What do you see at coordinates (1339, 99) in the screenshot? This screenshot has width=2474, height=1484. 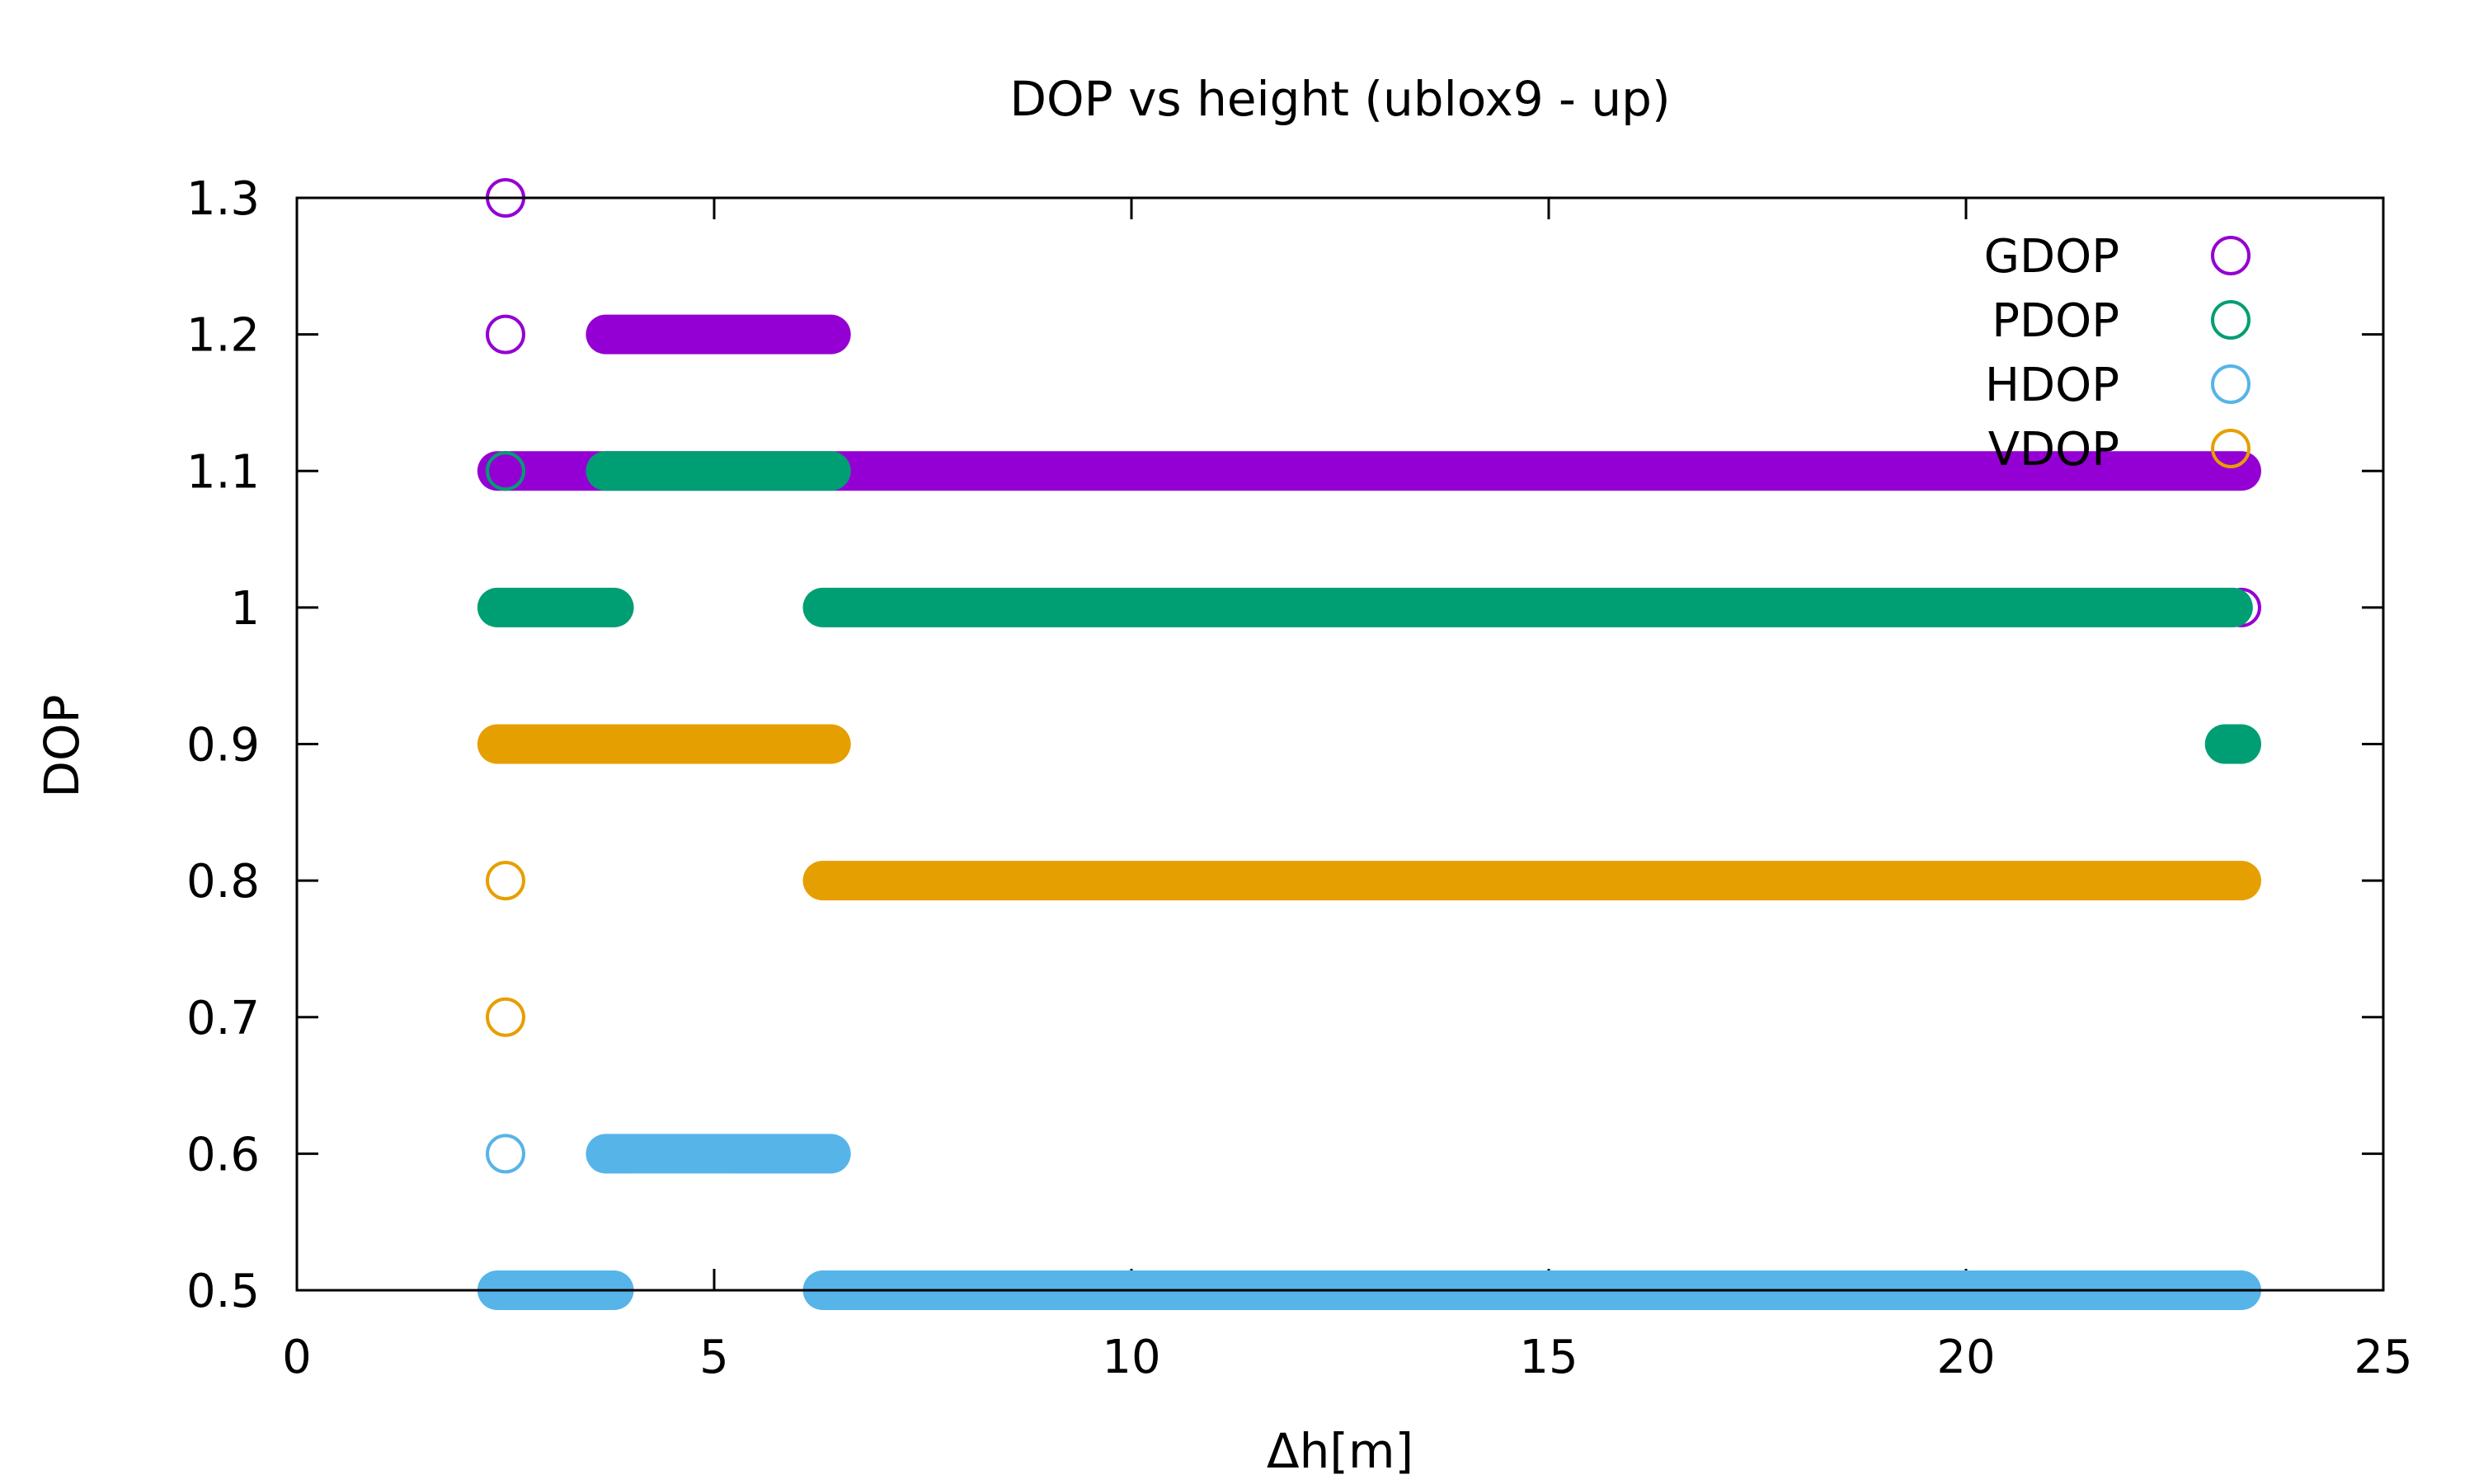 I see `chart-title: DOP vs height (ublox9 - up)` at bounding box center [1339, 99].